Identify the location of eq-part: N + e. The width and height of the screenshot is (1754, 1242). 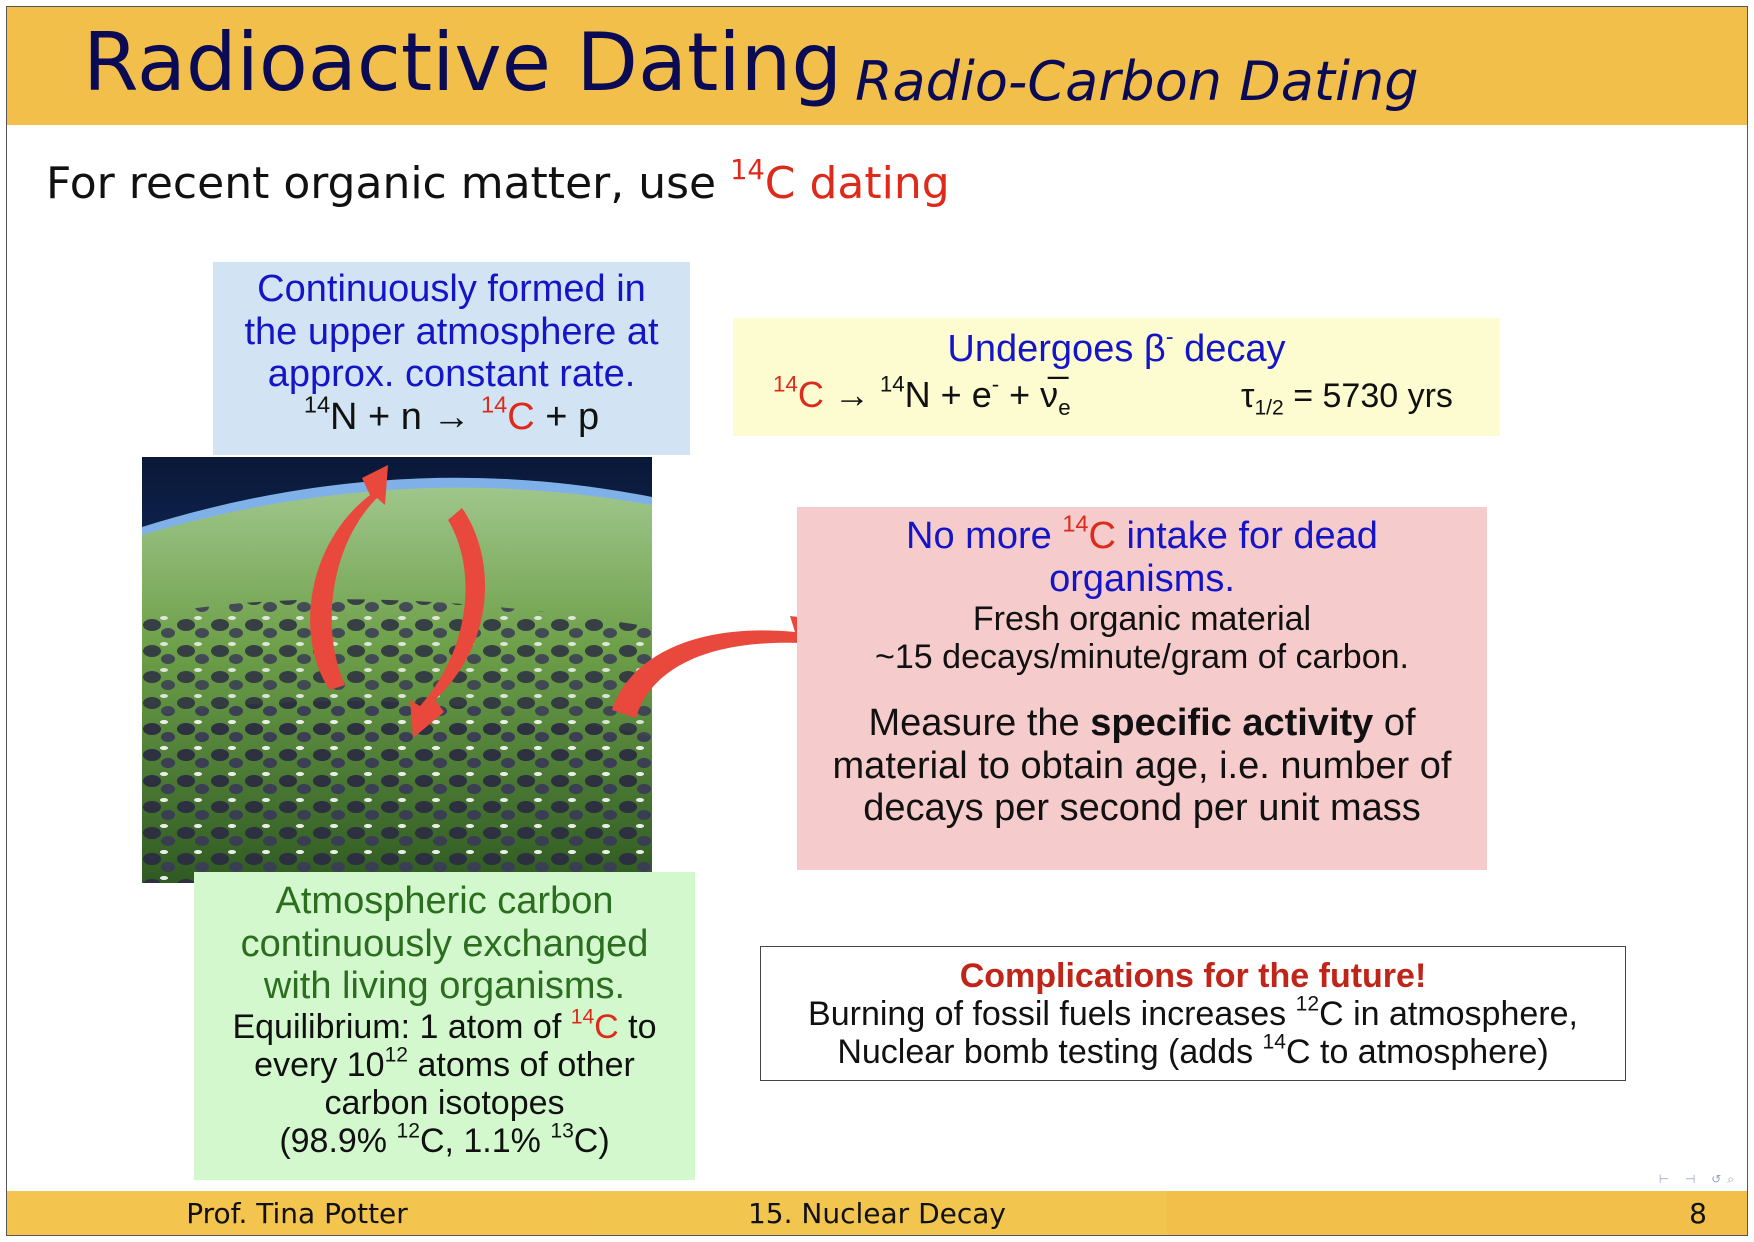
(948, 394).